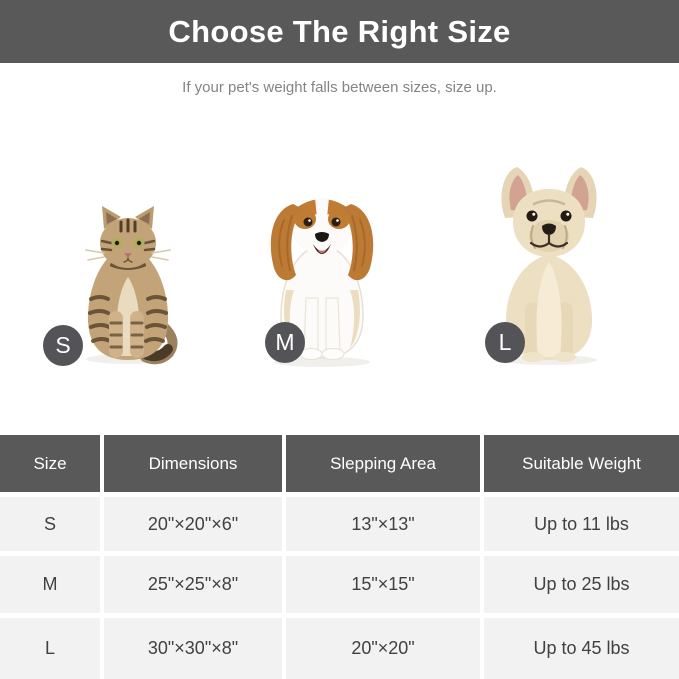  Describe the element at coordinates (581, 584) in the screenshot. I see `table-cell-weight-m: Up to 25 lbs` at that location.